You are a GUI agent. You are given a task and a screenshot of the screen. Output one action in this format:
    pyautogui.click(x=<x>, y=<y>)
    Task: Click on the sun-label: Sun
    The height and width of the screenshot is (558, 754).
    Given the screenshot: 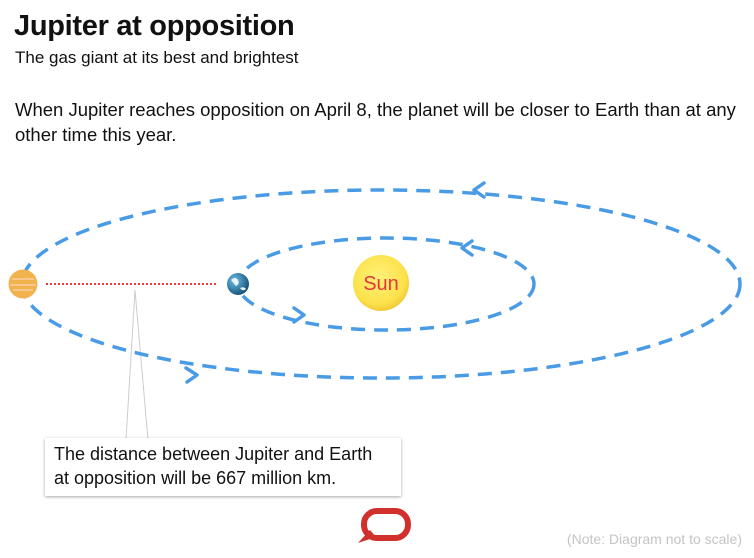 What is the action you would take?
    pyautogui.click(x=381, y=284)
    